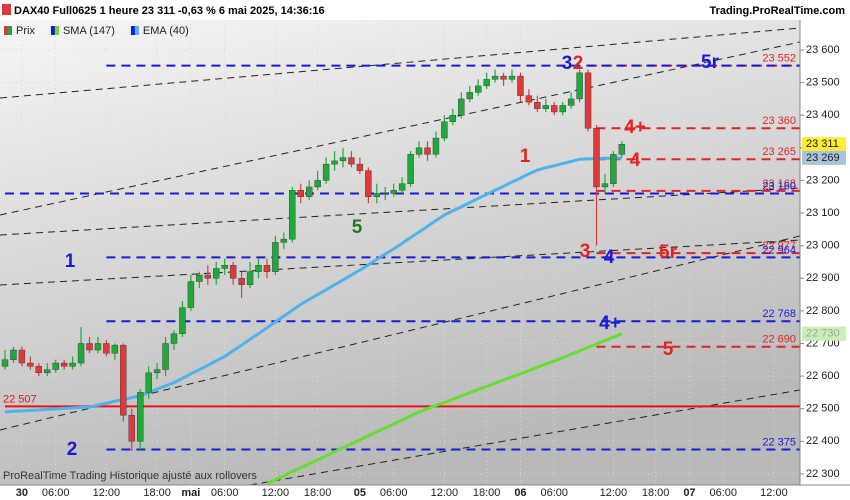 This screenshot has width=850, height=500. Describe the element at coordinates (823, 376) in the screenshot. I see `y-tick-label: 22 600` at that location.